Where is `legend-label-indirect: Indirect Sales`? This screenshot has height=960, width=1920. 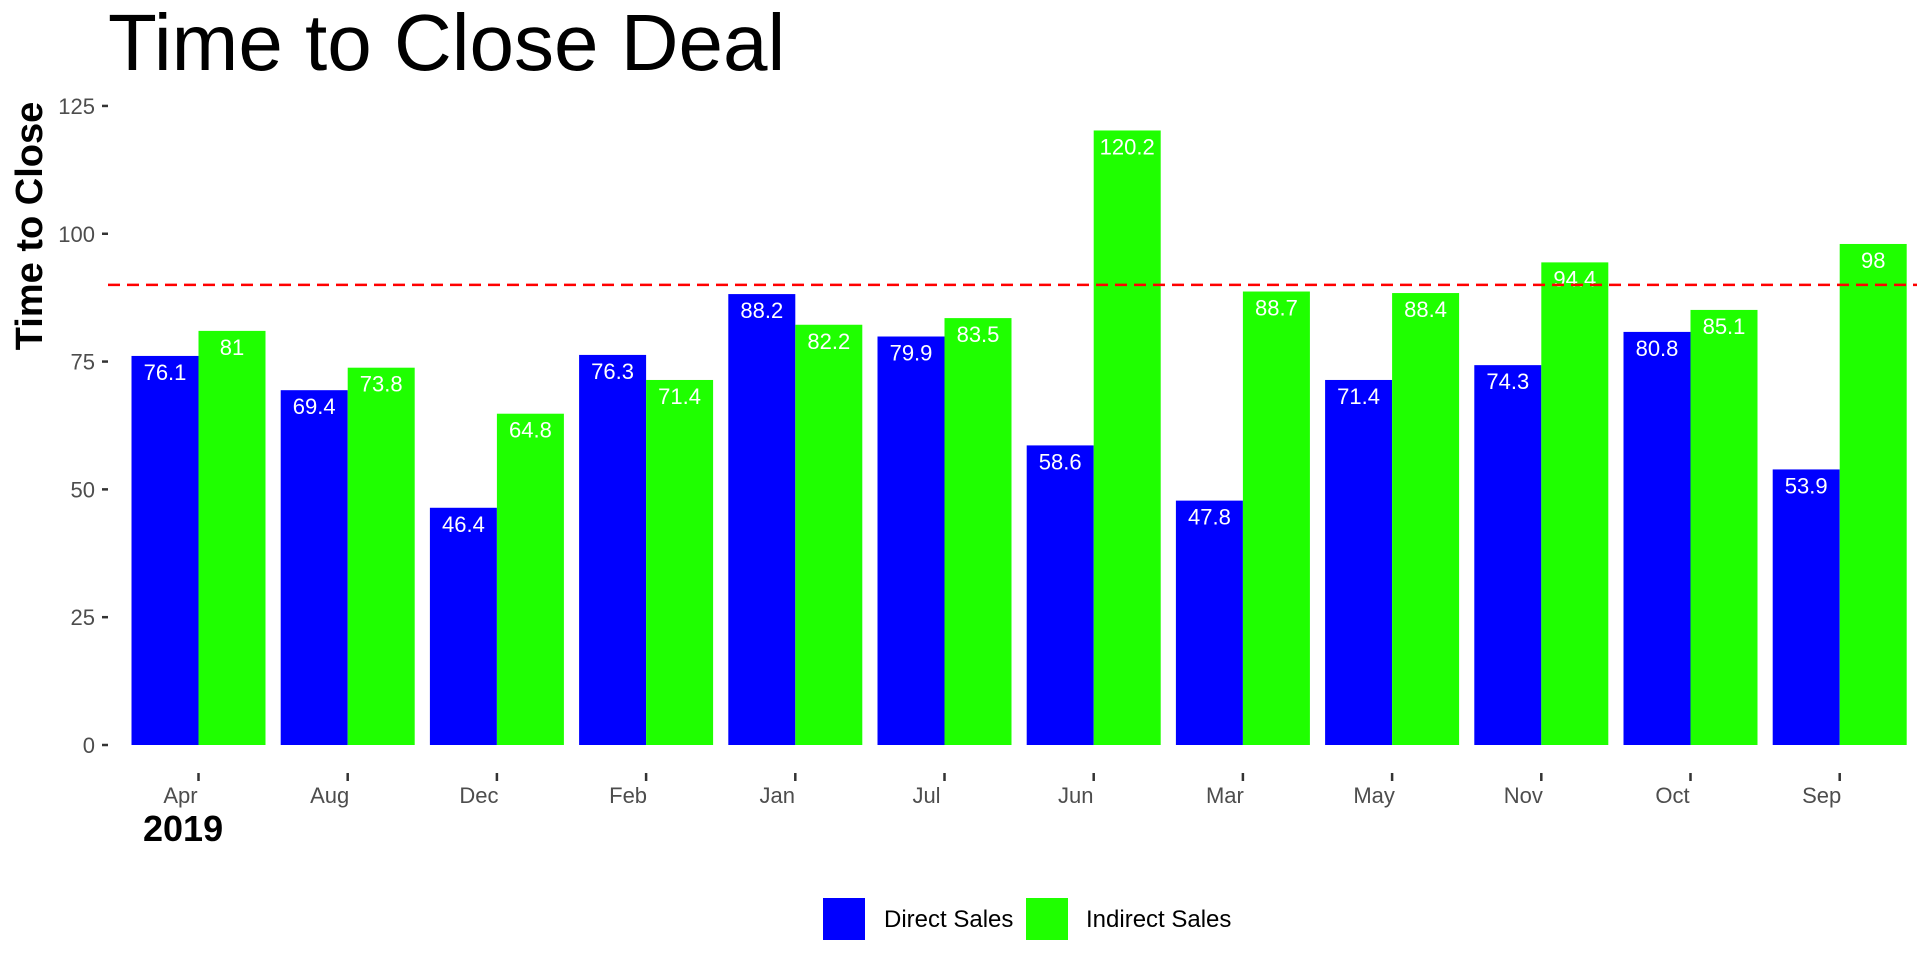 legend-label-indirect: Indirect Sales is located at coordinates (1158, 919).